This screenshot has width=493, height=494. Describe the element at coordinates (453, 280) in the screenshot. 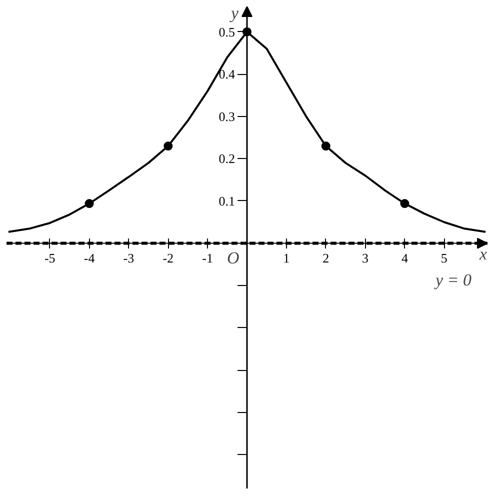

I see `ref-line-label: y = 0` at that location.